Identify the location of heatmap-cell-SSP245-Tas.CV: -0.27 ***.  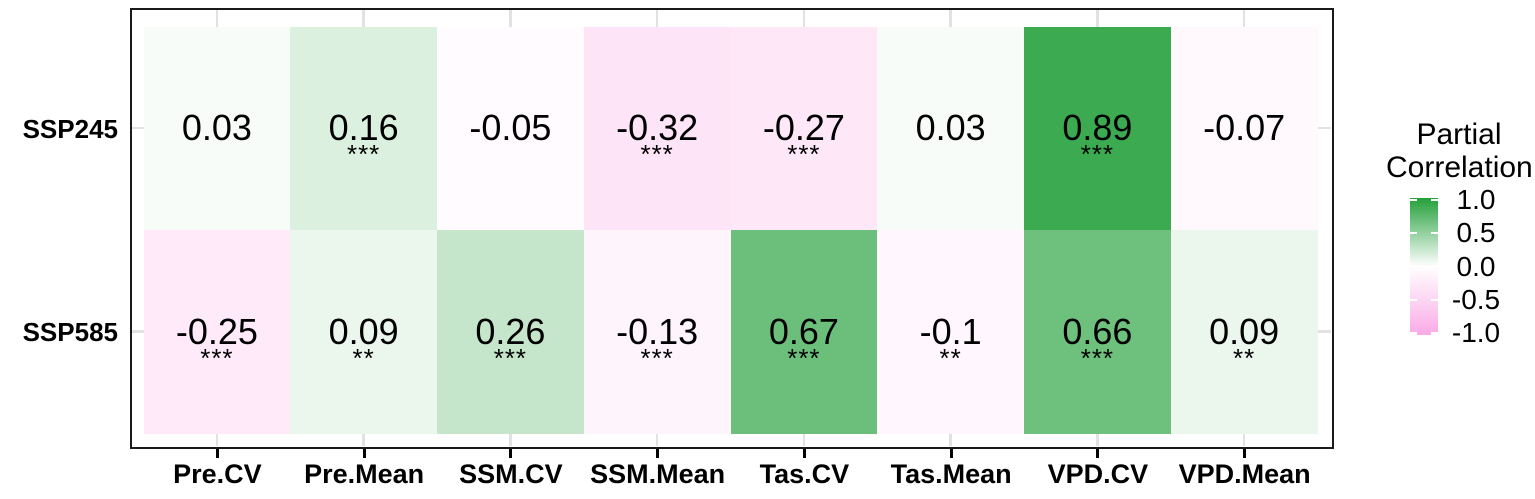
(804, 128).